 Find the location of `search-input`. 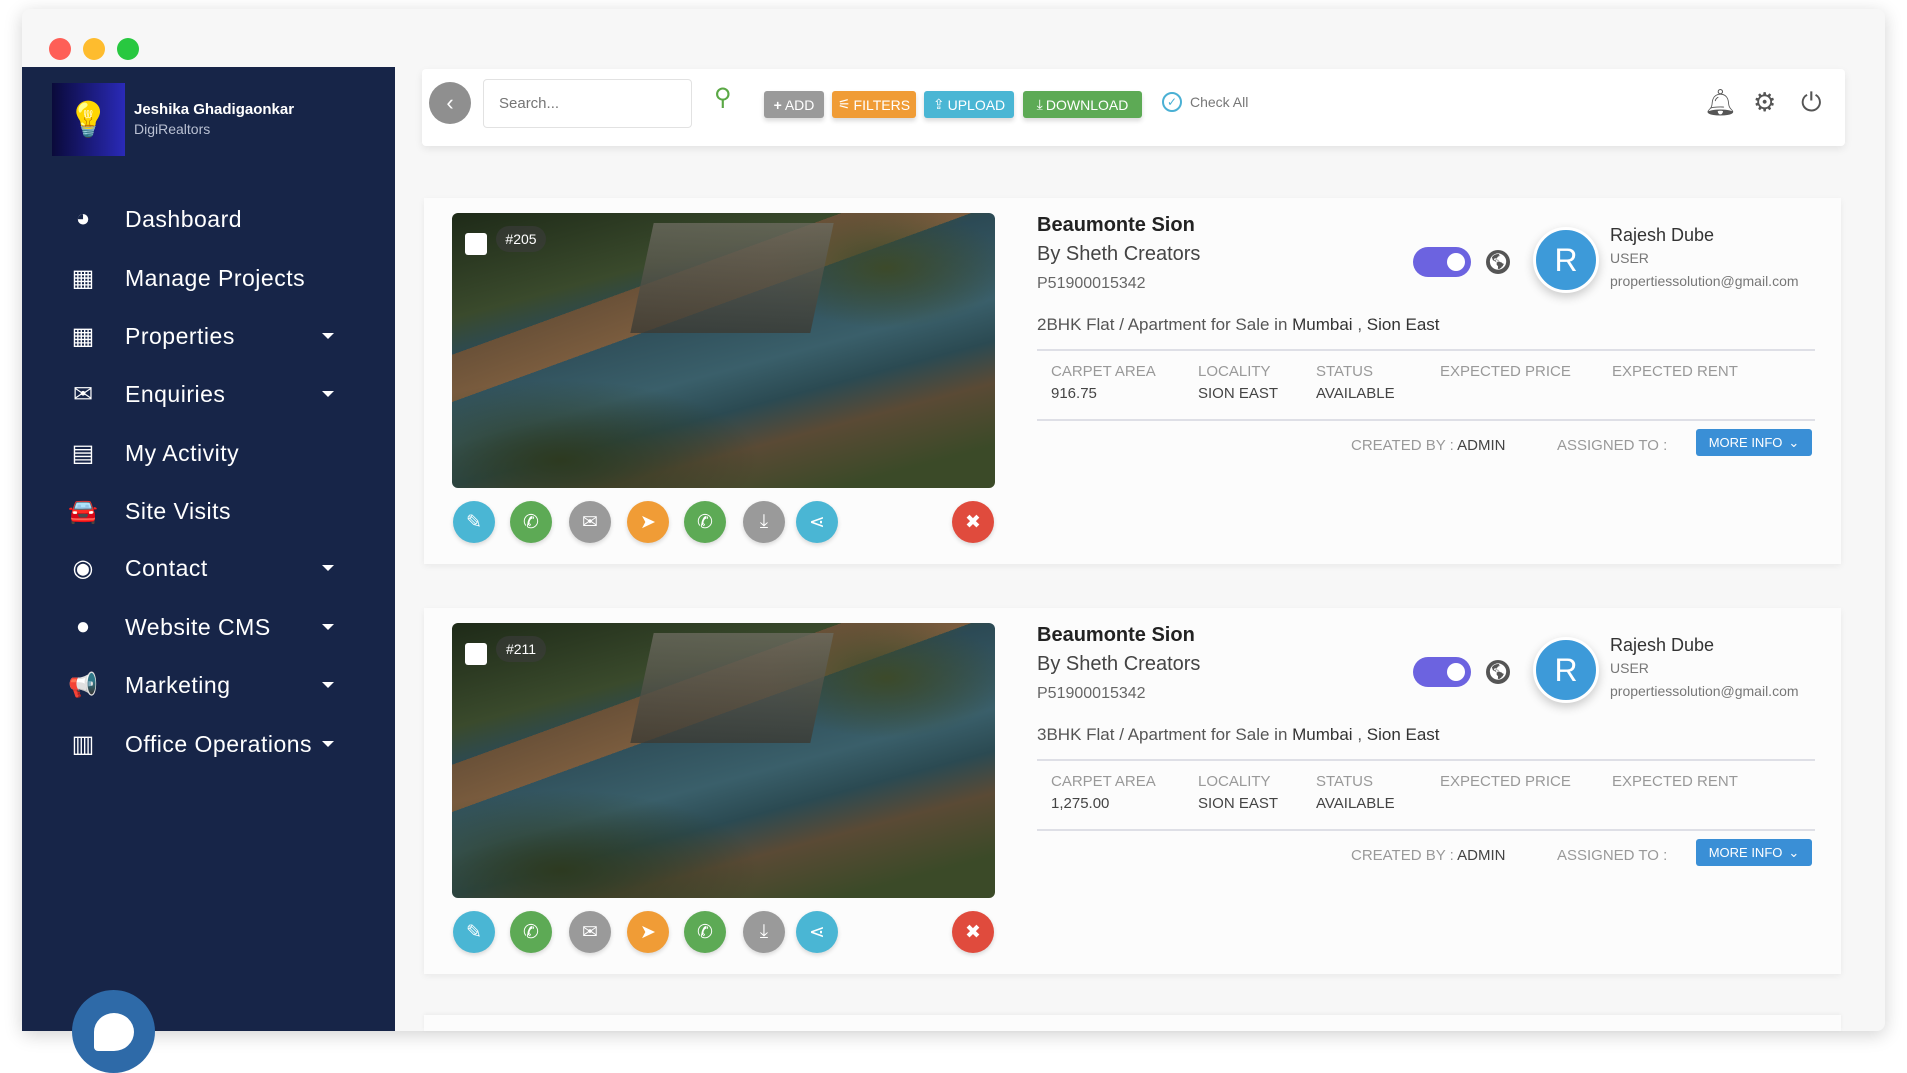

search-input is located at coordinates (587, 103).